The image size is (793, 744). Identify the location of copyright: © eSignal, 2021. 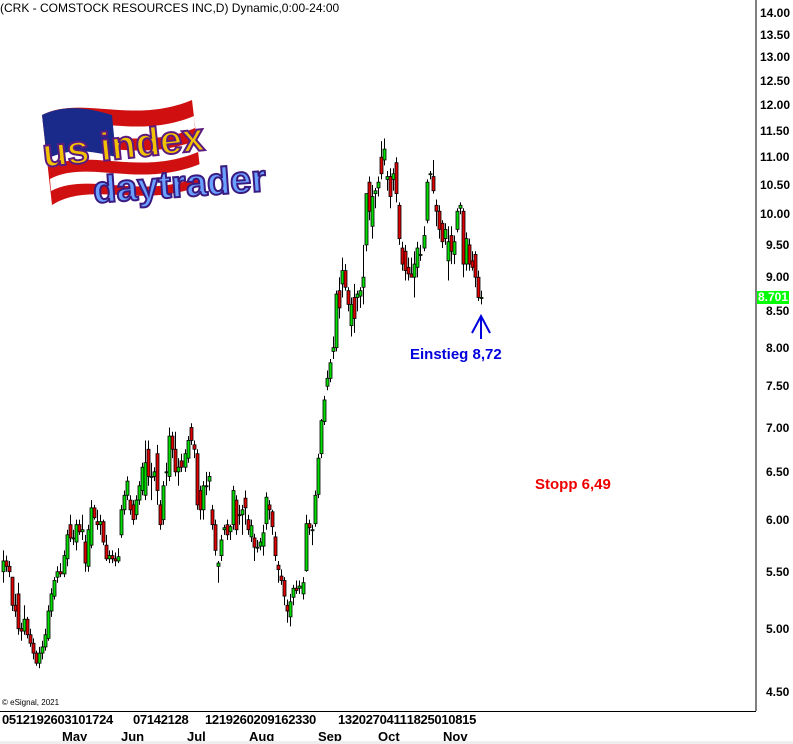
(31, 702).